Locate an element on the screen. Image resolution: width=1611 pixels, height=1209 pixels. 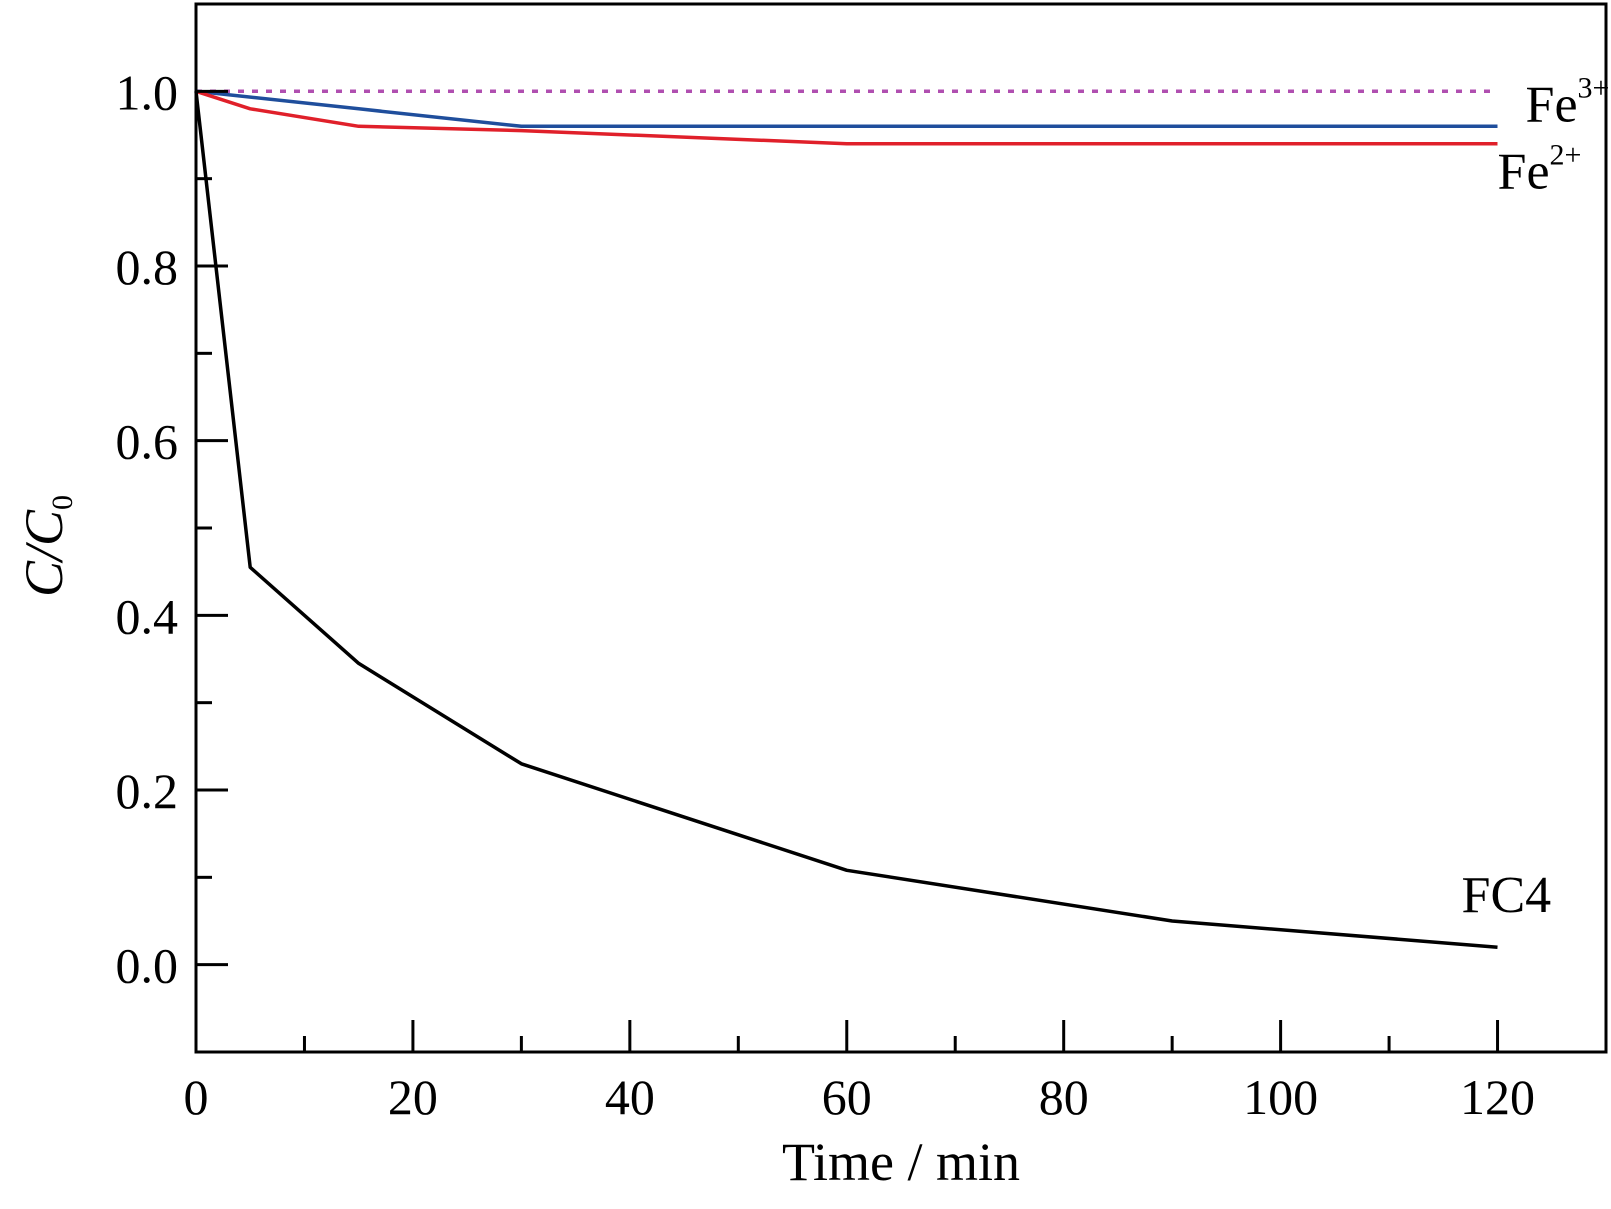
y-tick-label: 1.0 is located at coordinates (147, 92).